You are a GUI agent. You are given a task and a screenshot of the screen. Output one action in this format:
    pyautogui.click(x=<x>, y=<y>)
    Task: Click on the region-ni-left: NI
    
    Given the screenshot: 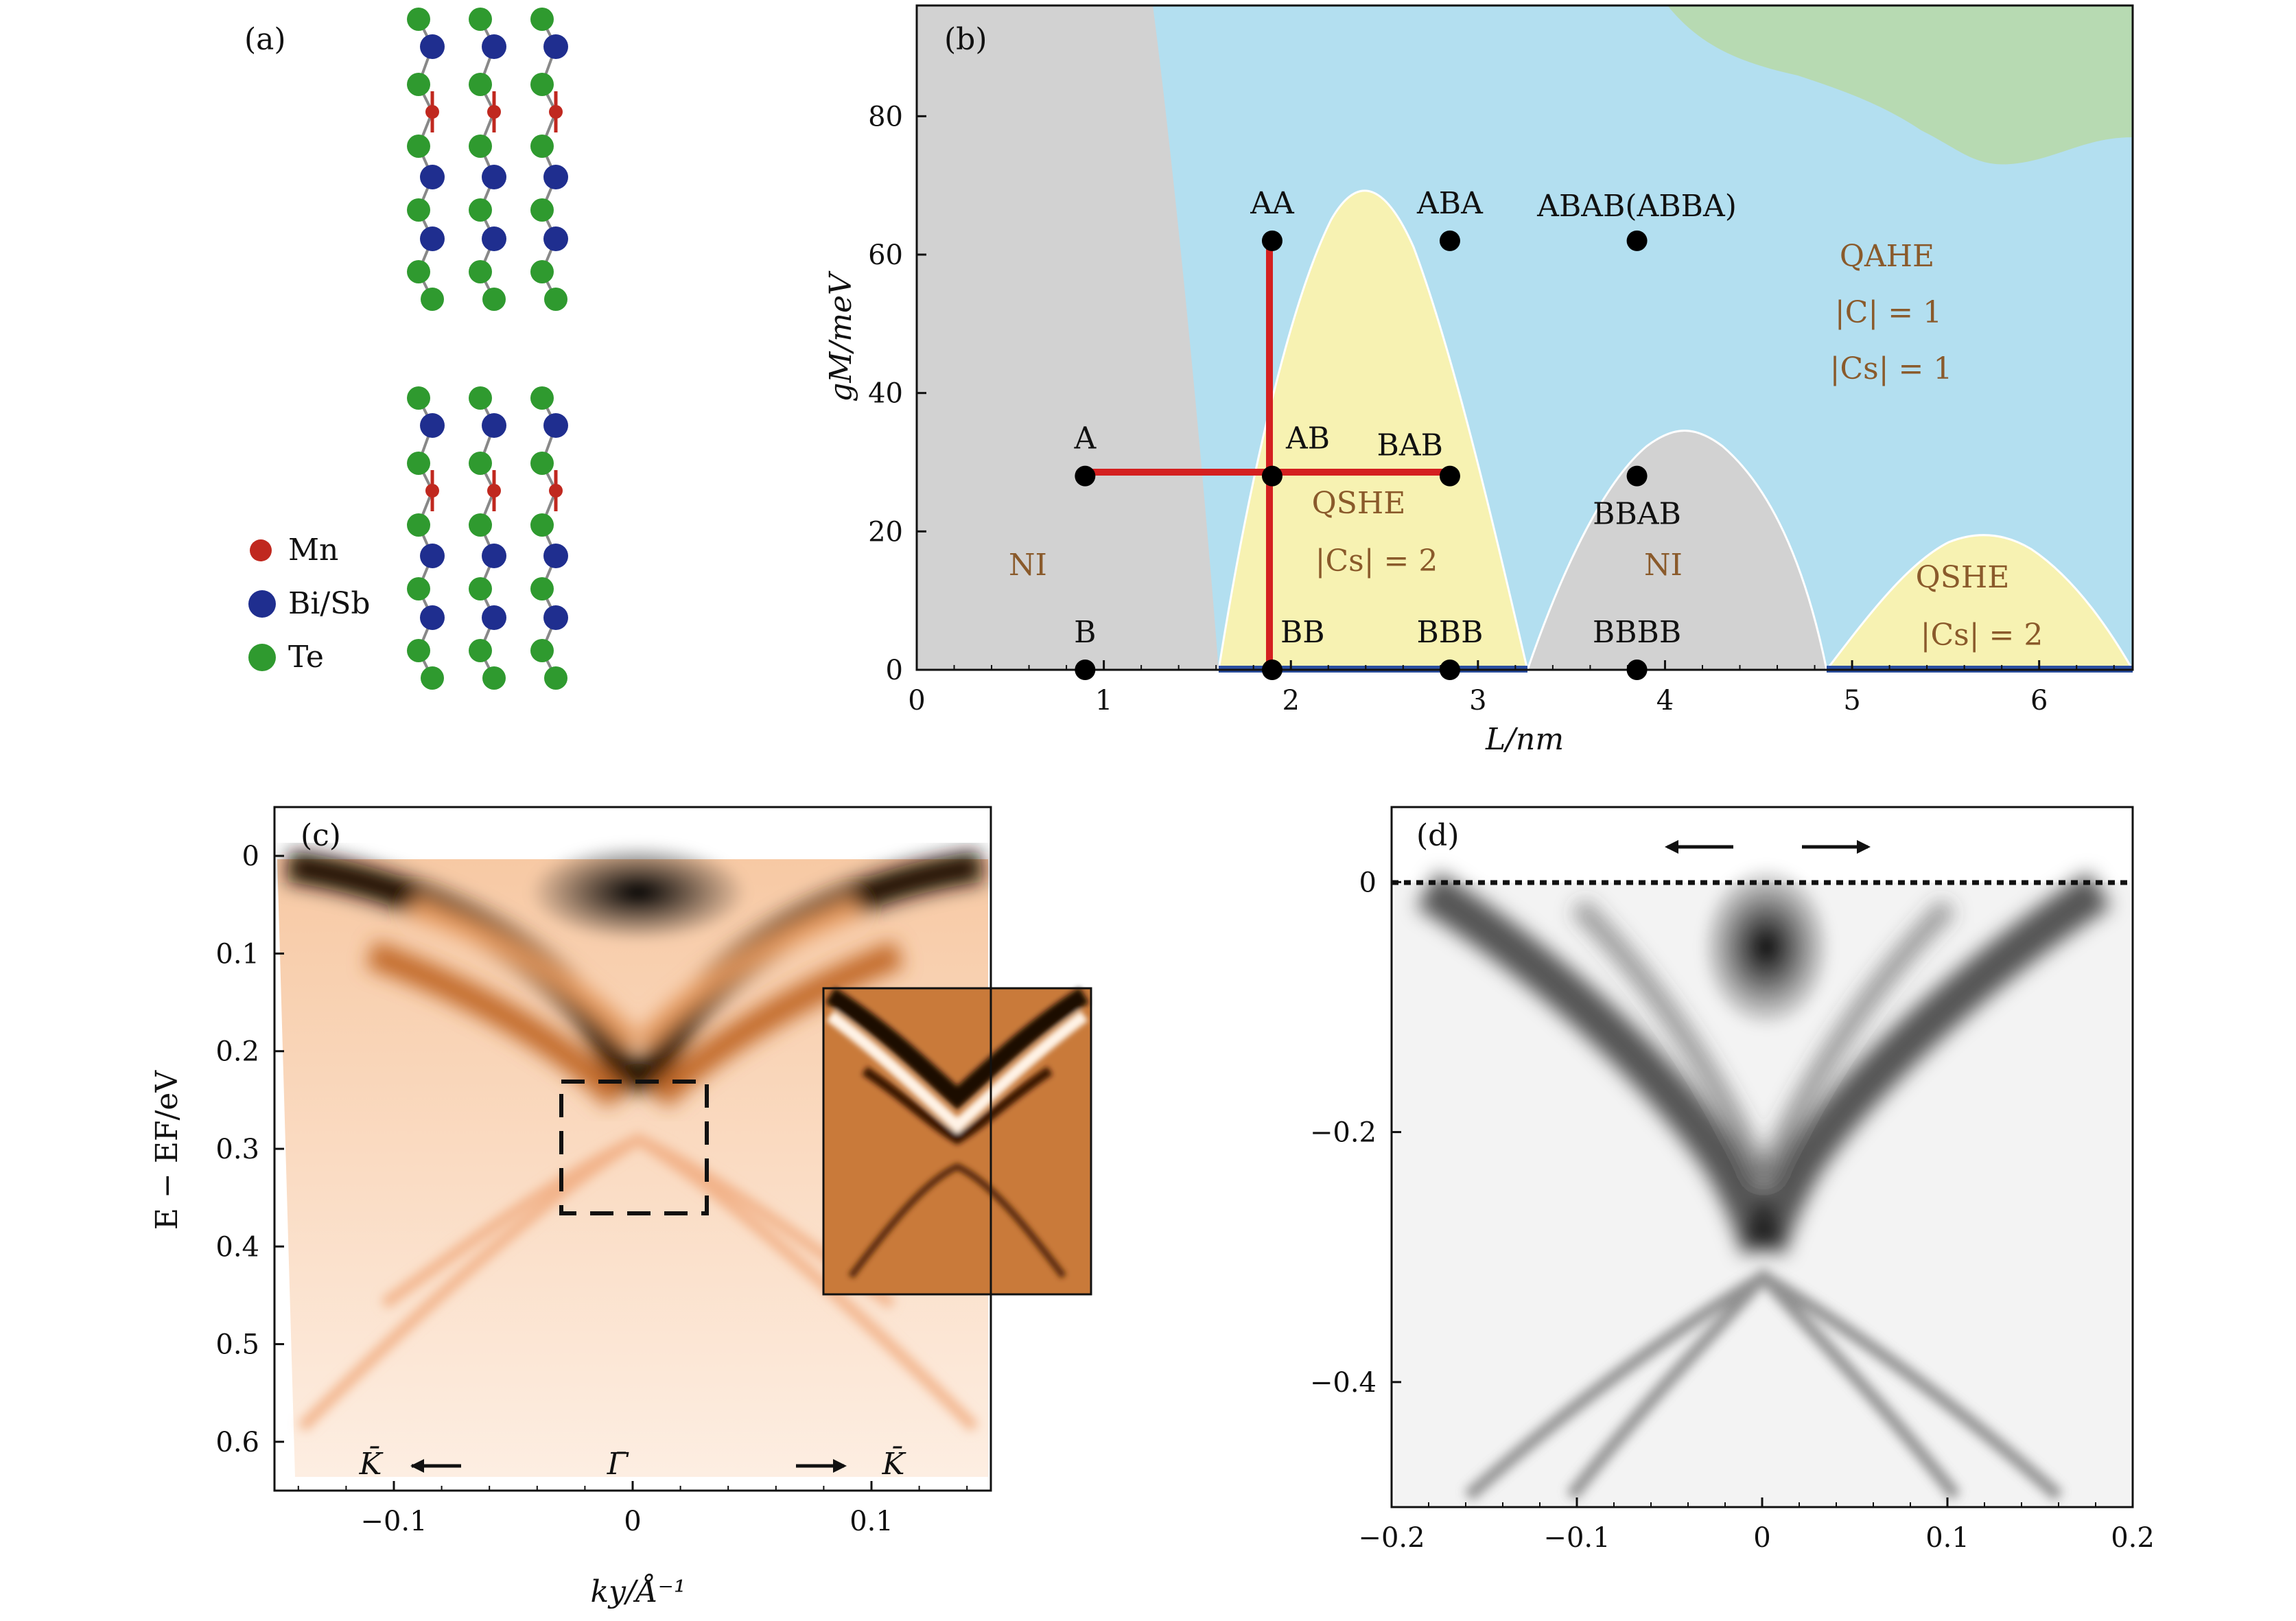 What is the action you would take?
    pyautogui.click(x=1028, y=565)
    